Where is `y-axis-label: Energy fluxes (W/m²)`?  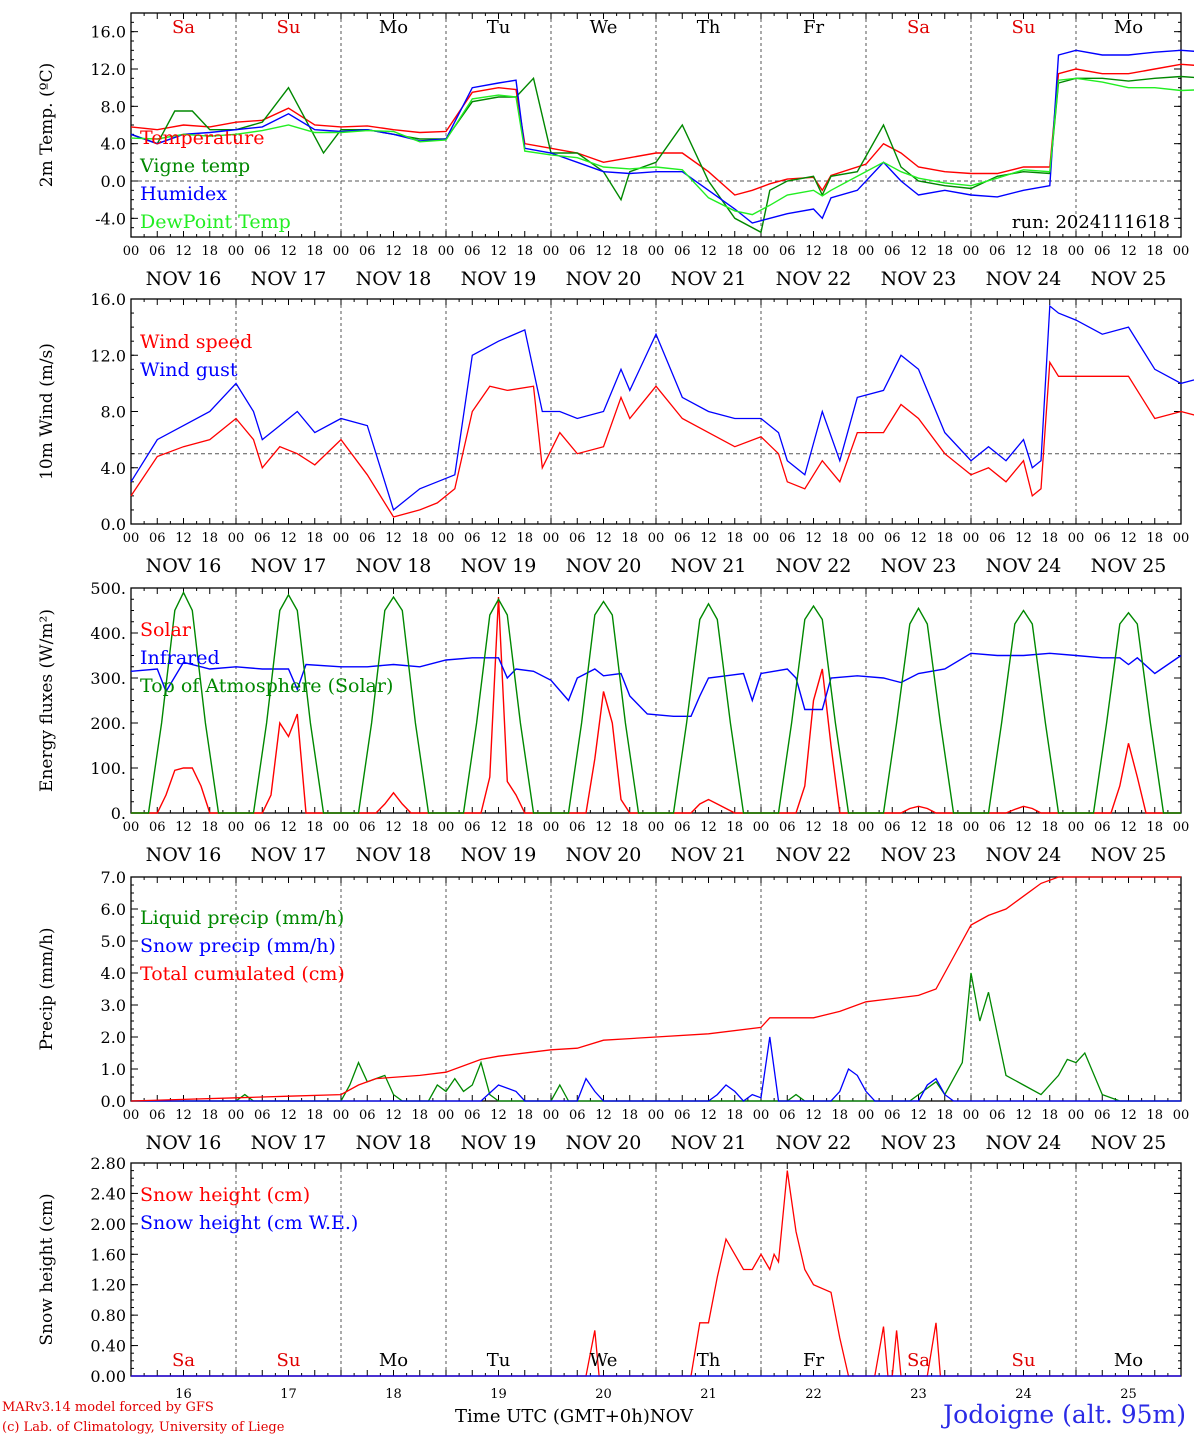
y-axis-label: Energy fluxes (W/m²) is located at coordinates (47, 700).